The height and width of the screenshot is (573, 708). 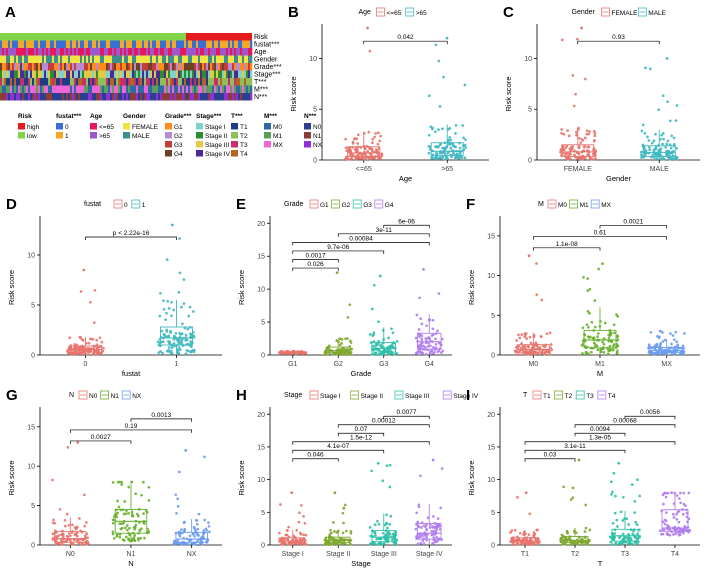 What do you see at coordinates (292, 518) in the screenshot?
I see `box-Stage I` at bounding box center [292, 518].